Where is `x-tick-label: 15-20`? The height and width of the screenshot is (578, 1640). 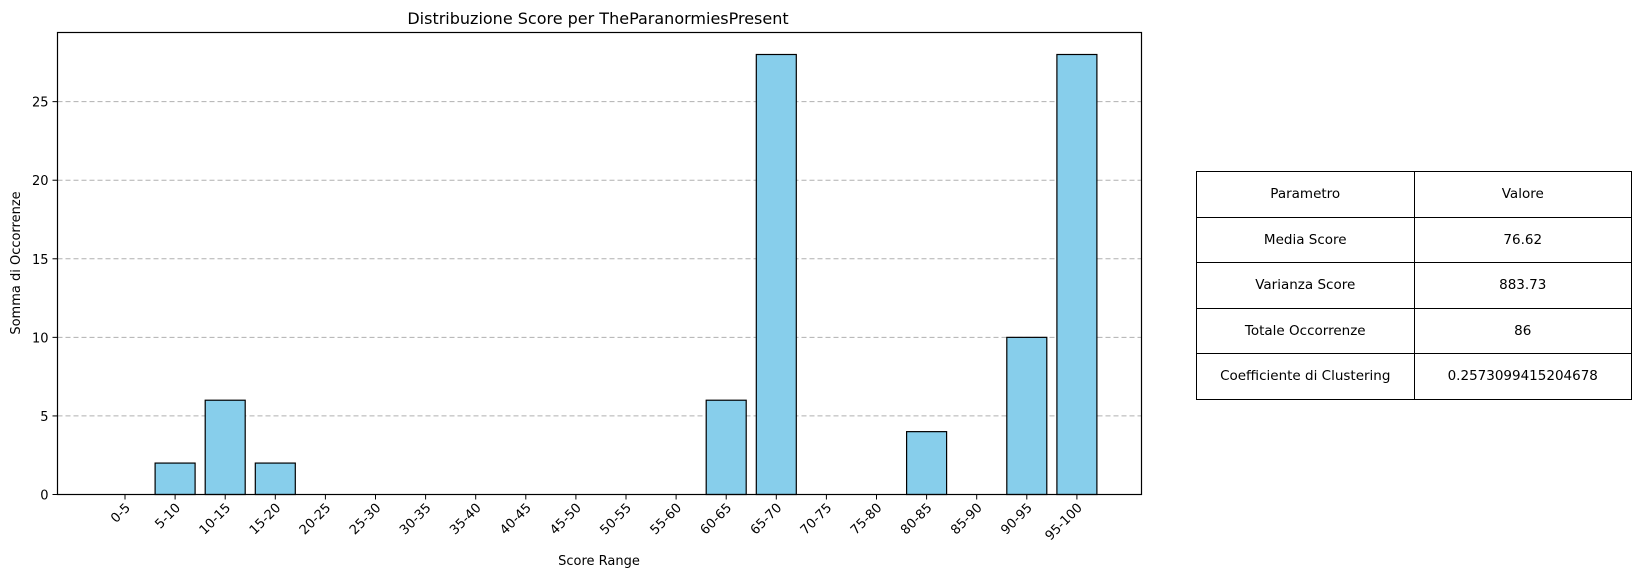 x-tick-label: 15-20 is located at coordinates (265, 519).